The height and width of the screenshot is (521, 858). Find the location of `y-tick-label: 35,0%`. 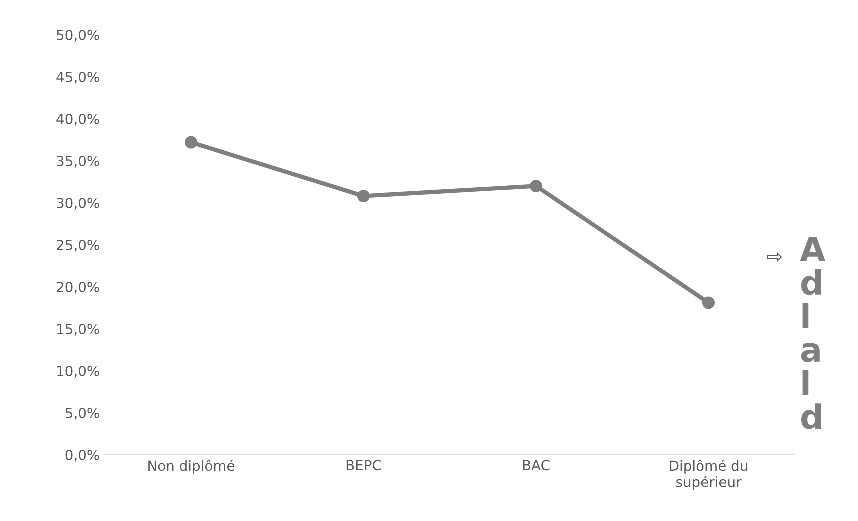

y-tick-label: 35,0% is located at coordinates (78, 162).